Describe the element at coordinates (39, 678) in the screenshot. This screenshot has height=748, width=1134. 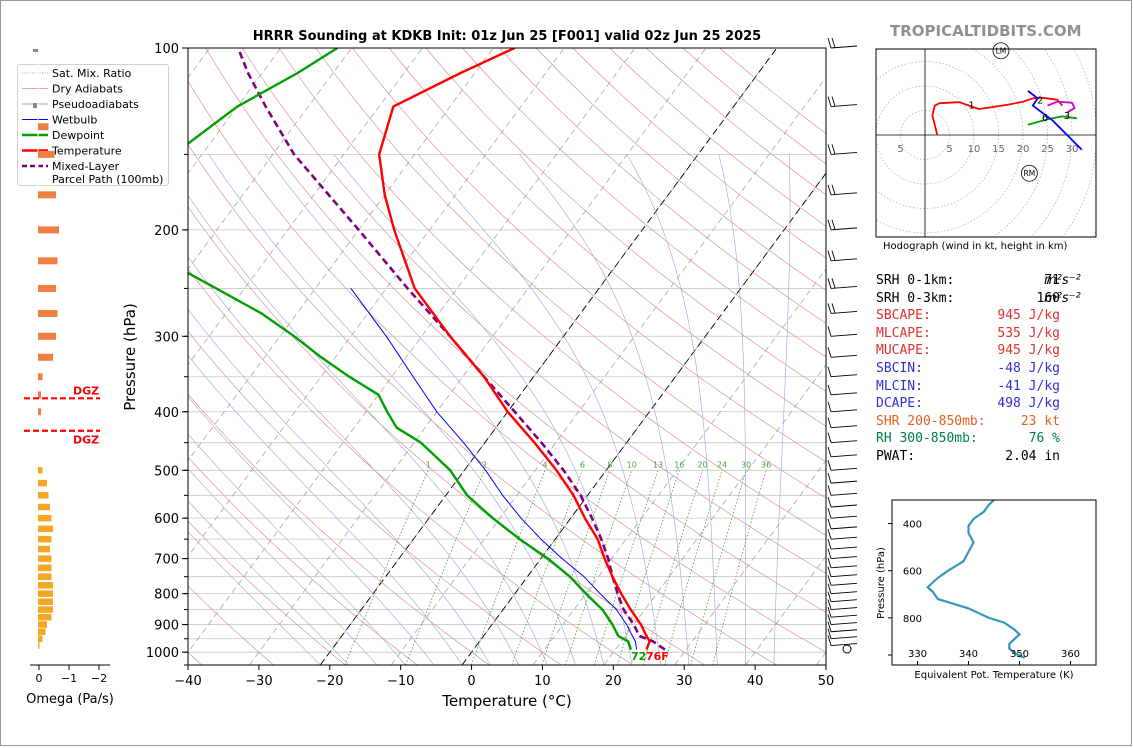
I see `omega-tick-label: 0` at that location.